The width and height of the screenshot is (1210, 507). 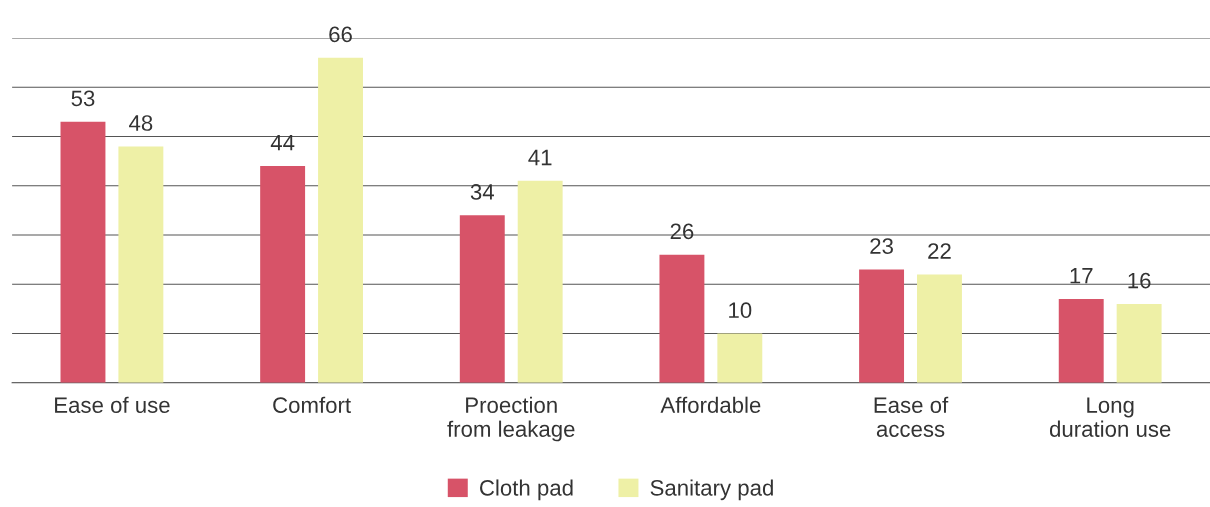 What do you see at coordinates (511, 419) in the screenshot?
I see `x-tick-label: Proection from leakage` at bounding box center [511, 419].